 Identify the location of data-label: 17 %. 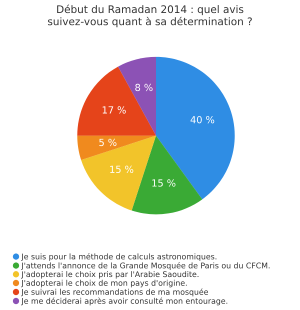
(114, 110).